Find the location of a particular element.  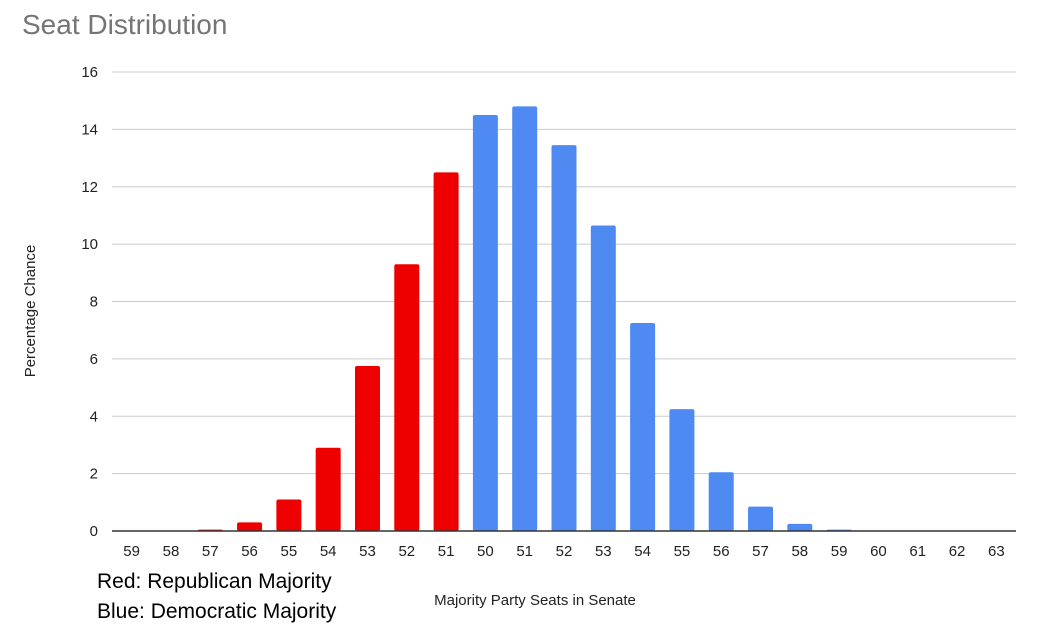

democratic-majority-note: Blue: Democratic Majority is located at coordinates (216, 612).